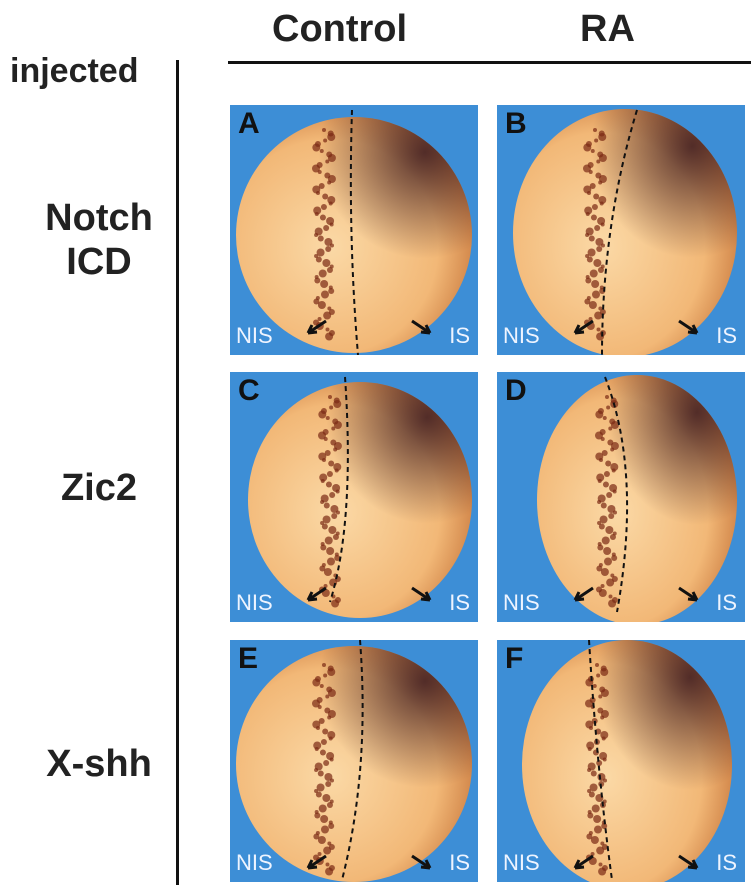 This screenshot has height=885, width=751. What do you see at coordinates (489, 62) in the screenshot?
I see `header-divider` at bounding box center [489, 62].